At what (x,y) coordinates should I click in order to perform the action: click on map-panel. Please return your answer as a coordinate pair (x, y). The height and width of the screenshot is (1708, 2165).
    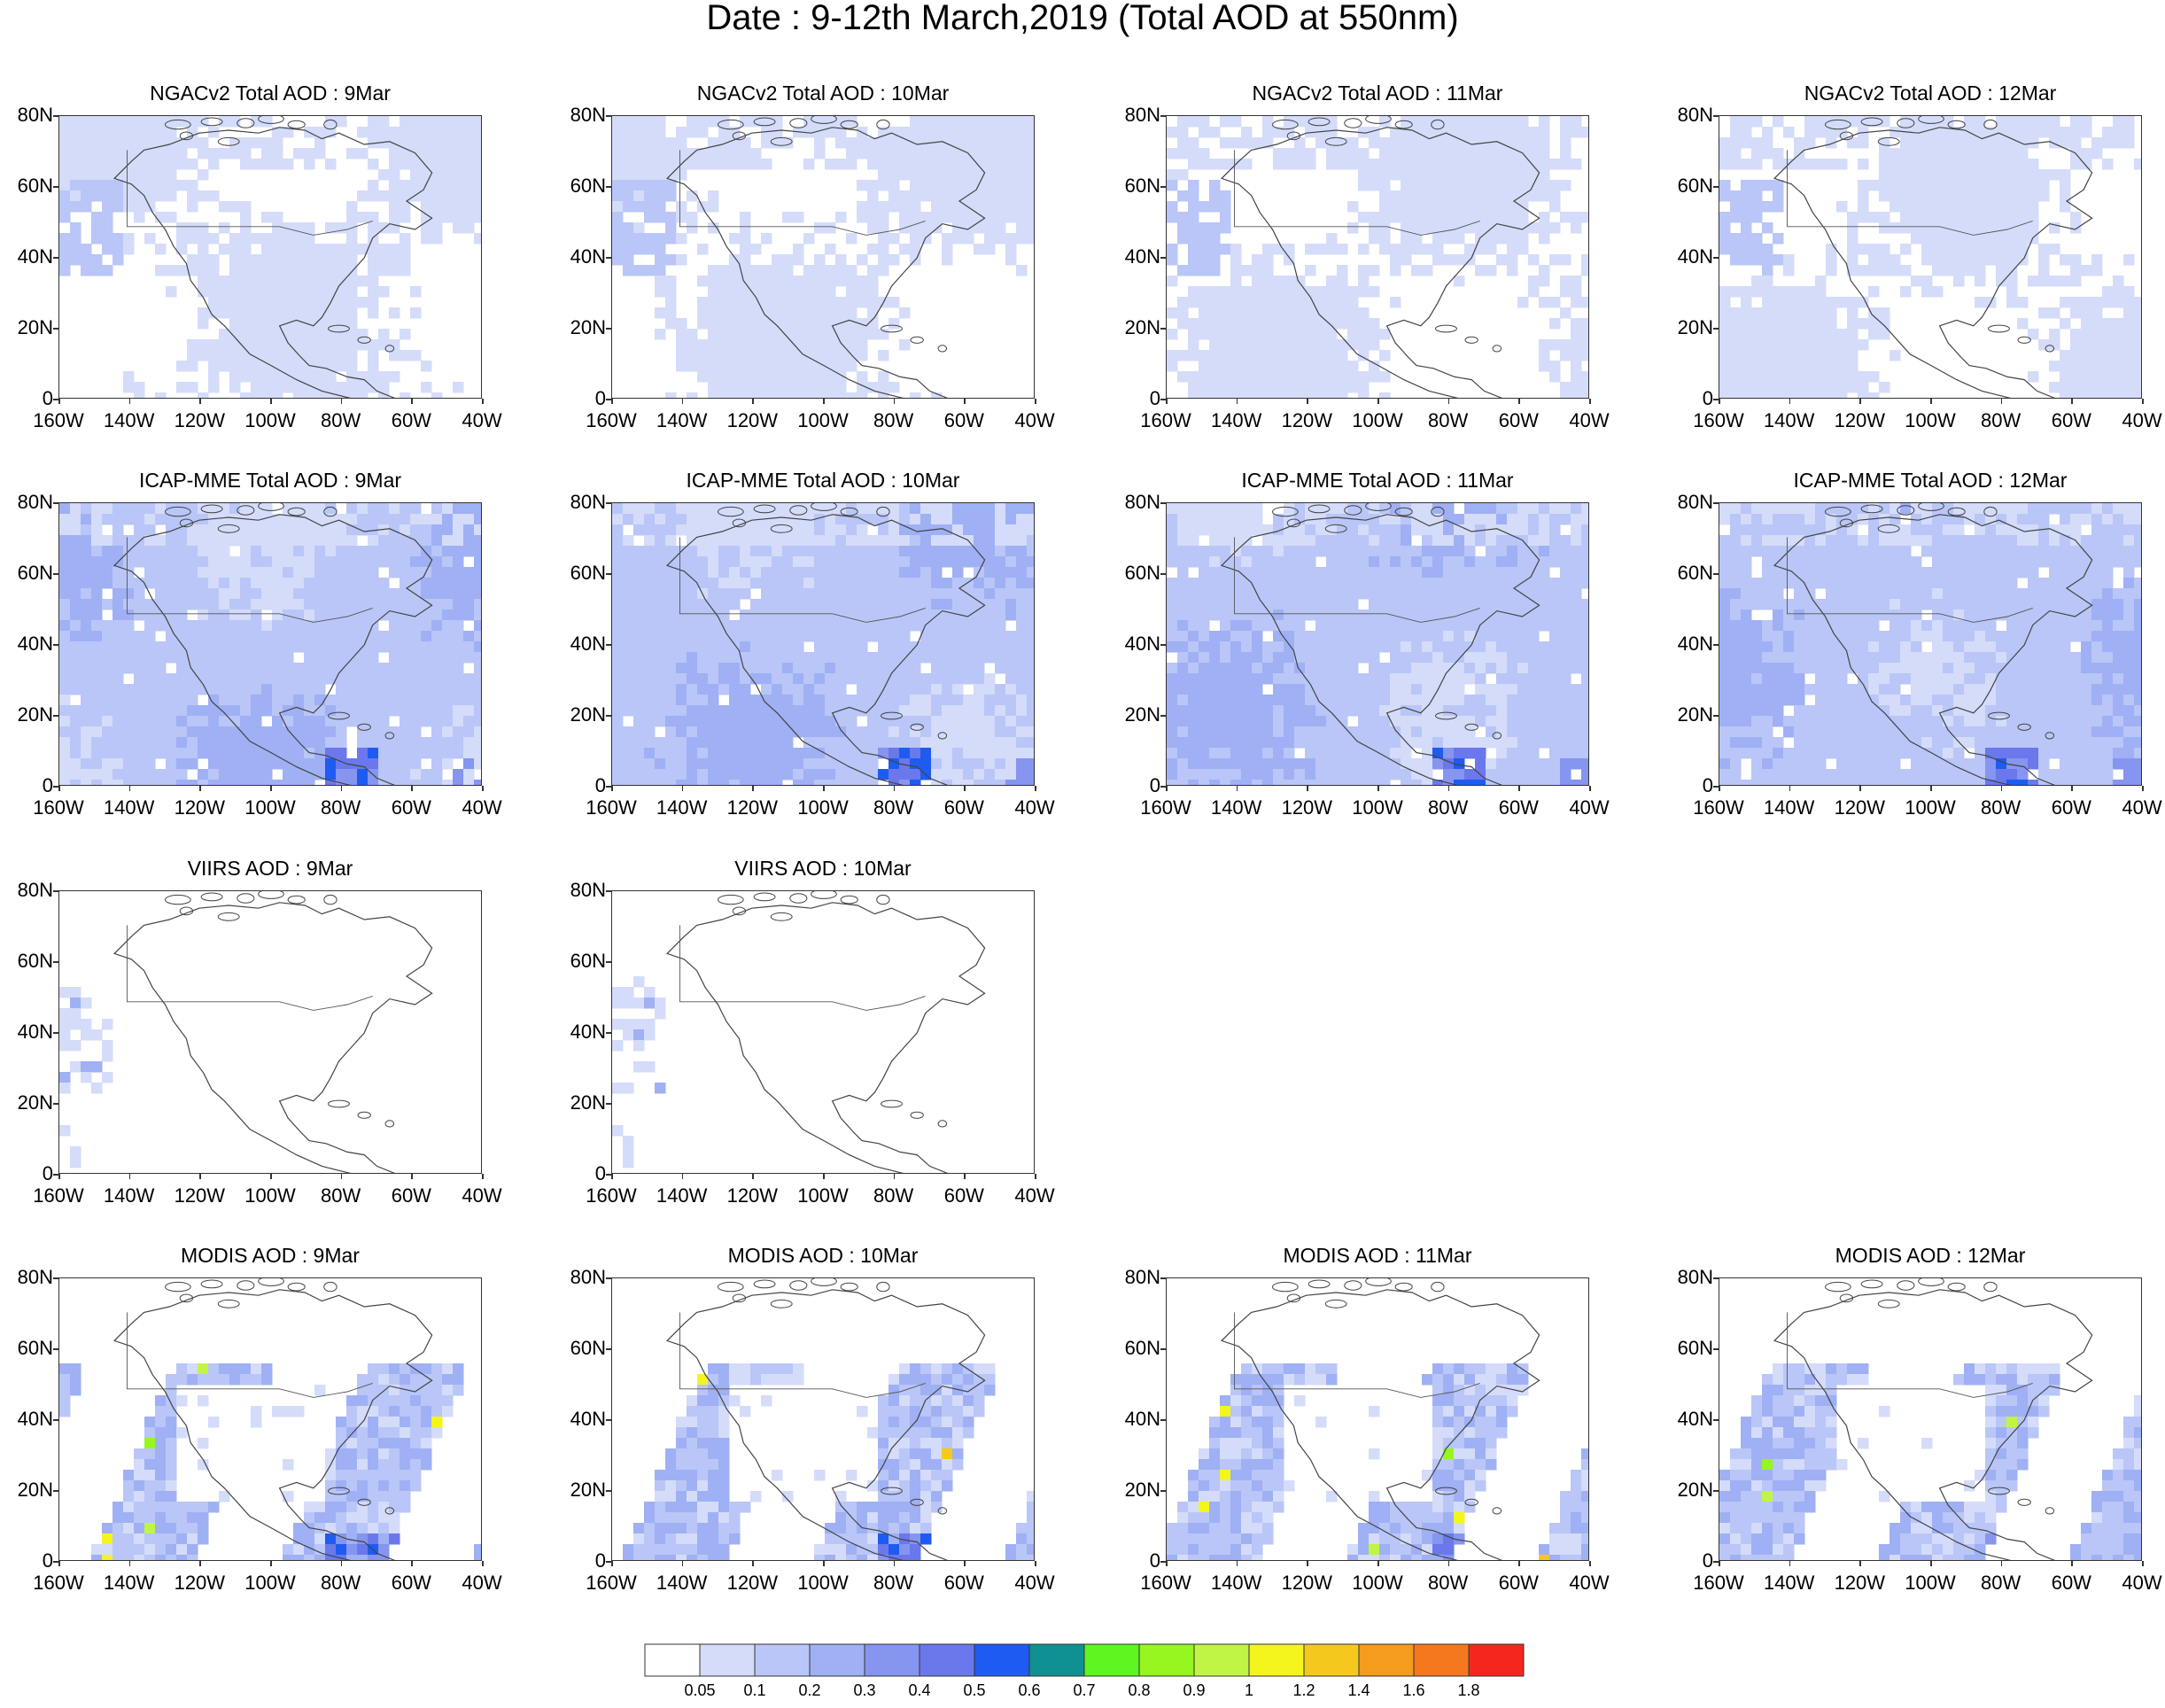
    Looking at the image, I should click on (823, 644).